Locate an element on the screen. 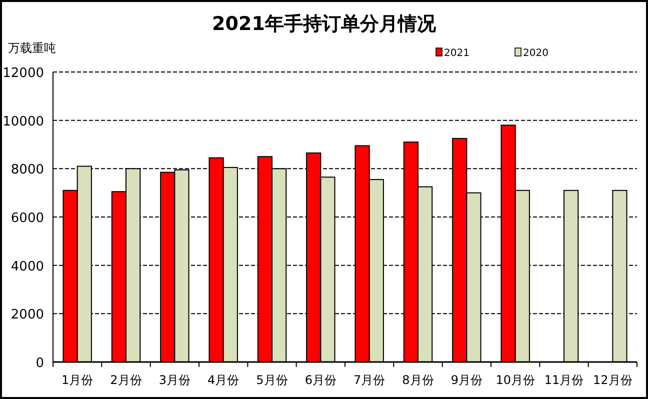 The width and height of the screenshot is (648, 399). x-tick-label: 5月份 is located at coordinates (272, 380).